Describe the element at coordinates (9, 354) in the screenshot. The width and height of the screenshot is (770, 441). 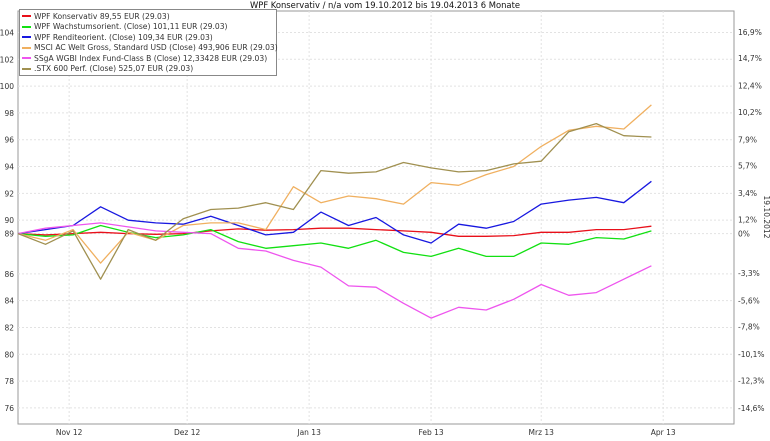
I see `y-tick-label: 80` at that location.